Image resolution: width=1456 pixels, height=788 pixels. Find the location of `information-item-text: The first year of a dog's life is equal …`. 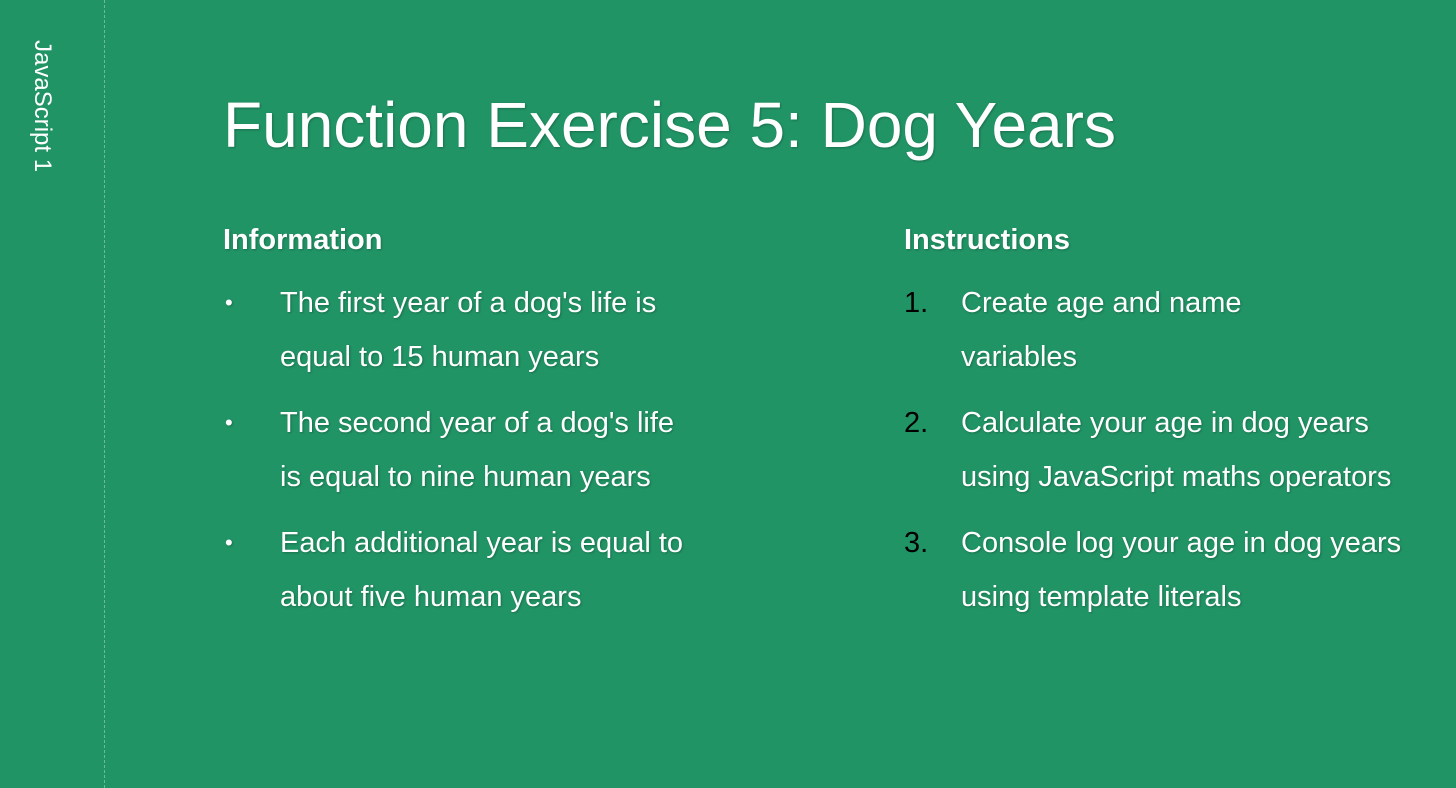

information-item-text: The first year of a dog's life is equal … is located at coordinates (468, 330).